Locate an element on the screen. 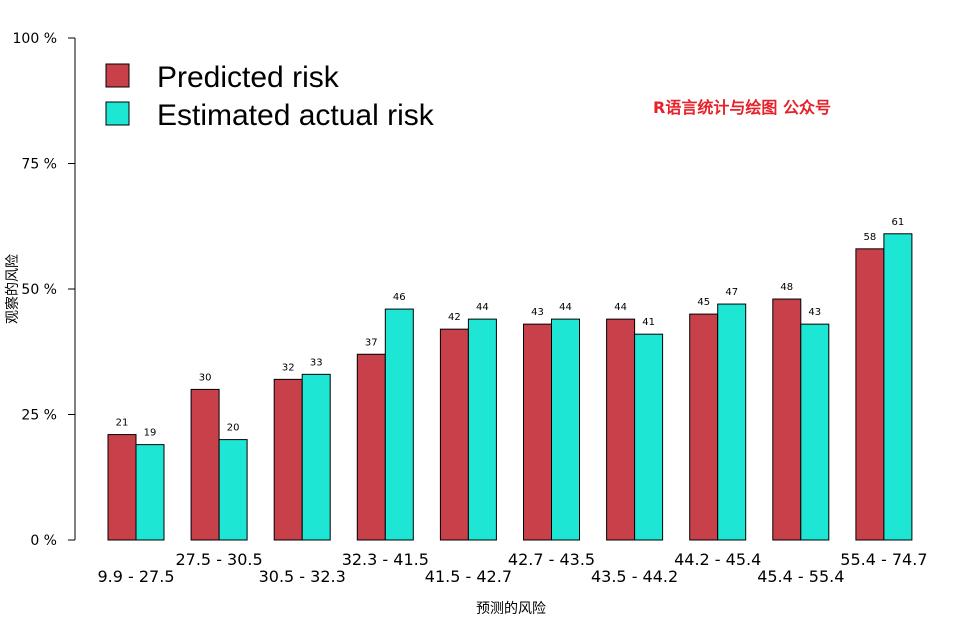  legend-swatch-predicted is located at coordinates (117, 75).